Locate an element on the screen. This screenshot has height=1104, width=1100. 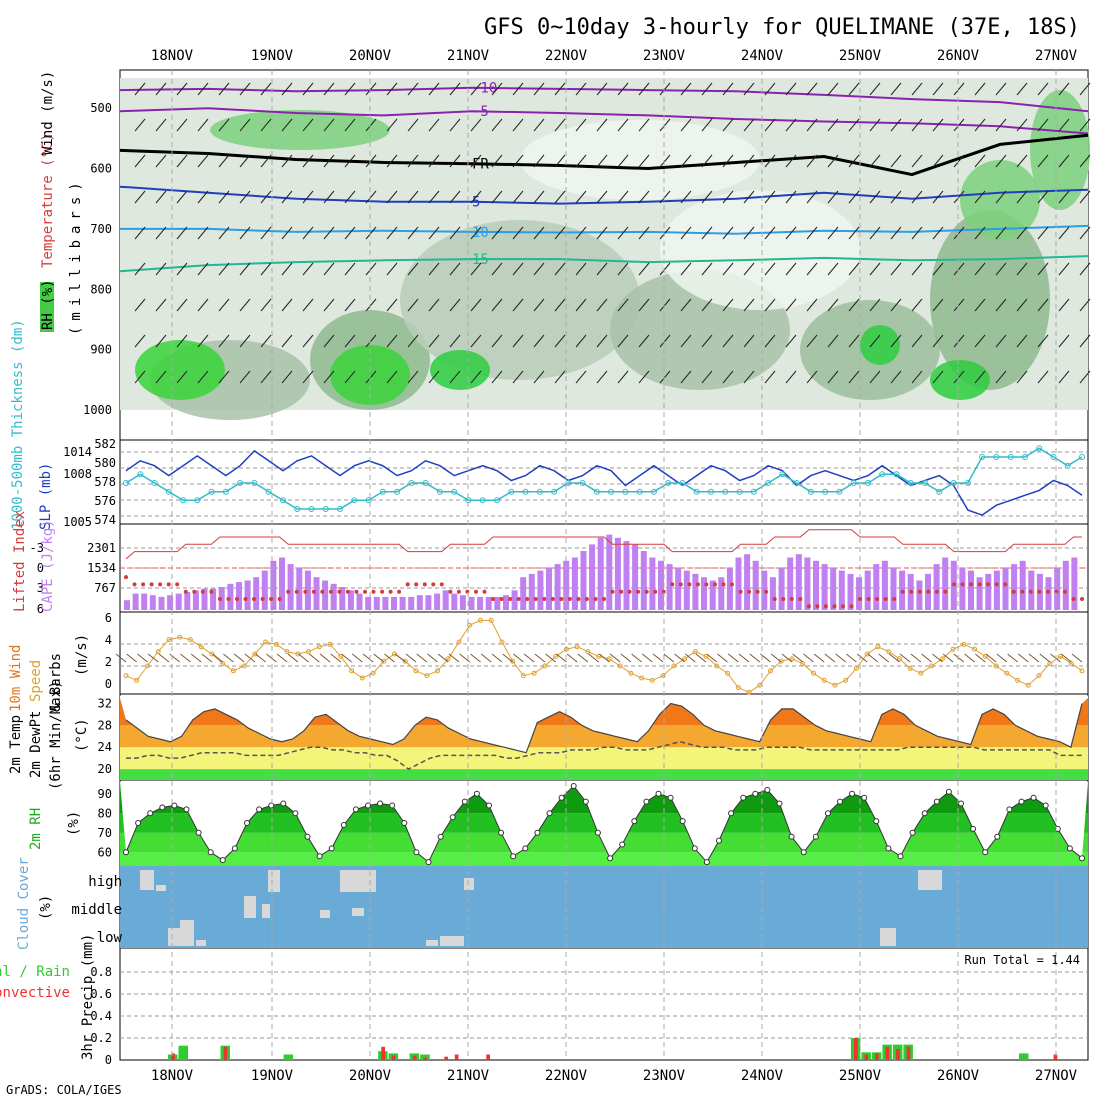
cross-ytick-2: 700 is located at coordinates (101, 229).